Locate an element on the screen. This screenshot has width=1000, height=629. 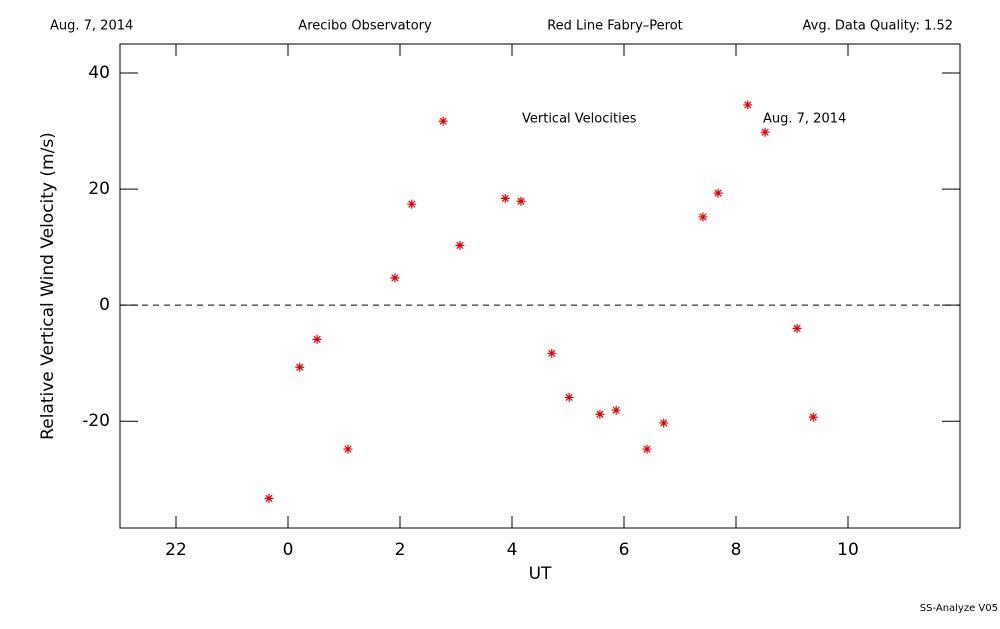
header-date: Aug. 7, 2014 is located at coordinates (91, 26).